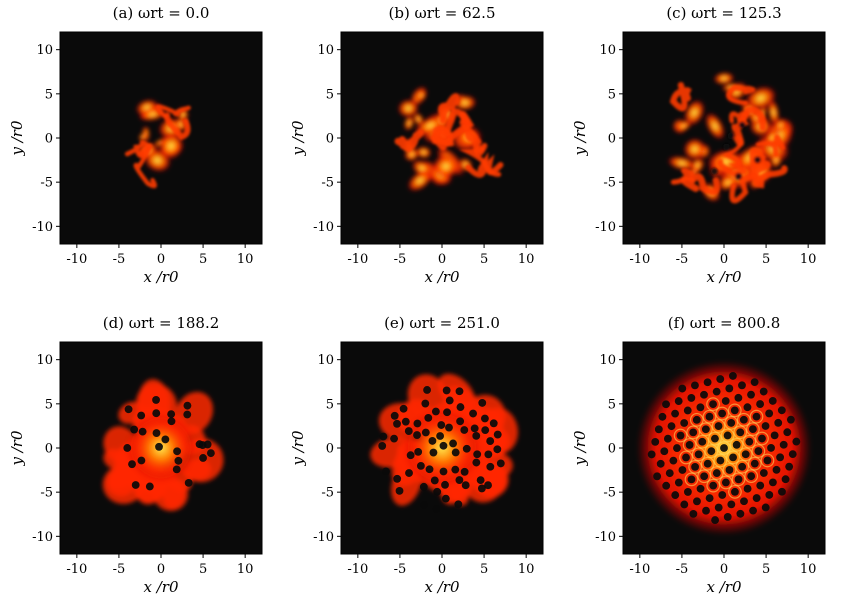 The image size is (845, 599). Describe the element at coordinates (161, 13) in the screenshot. I see `subplot-title: (a) ωrt = 0.0` at that location.